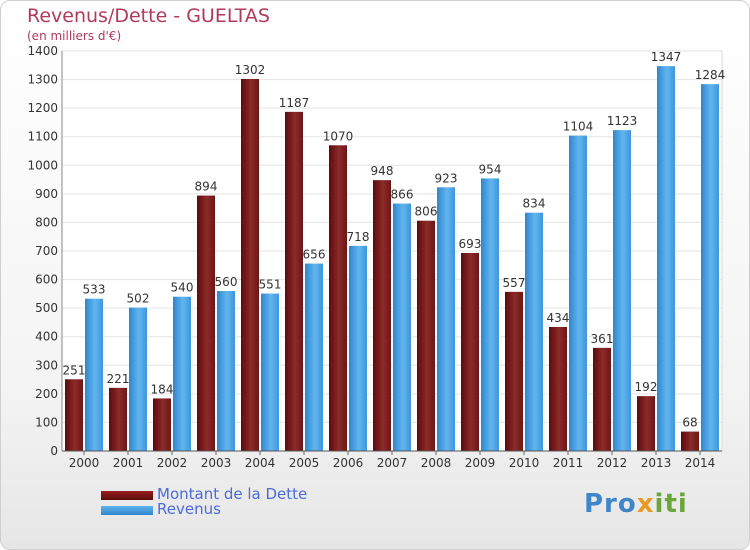 This screenshot has width=750, height=550. What do you see at coordinates (74, 370) in the screenshot?
I see `data-label-debt: 251` at bounding box center [74, 370].